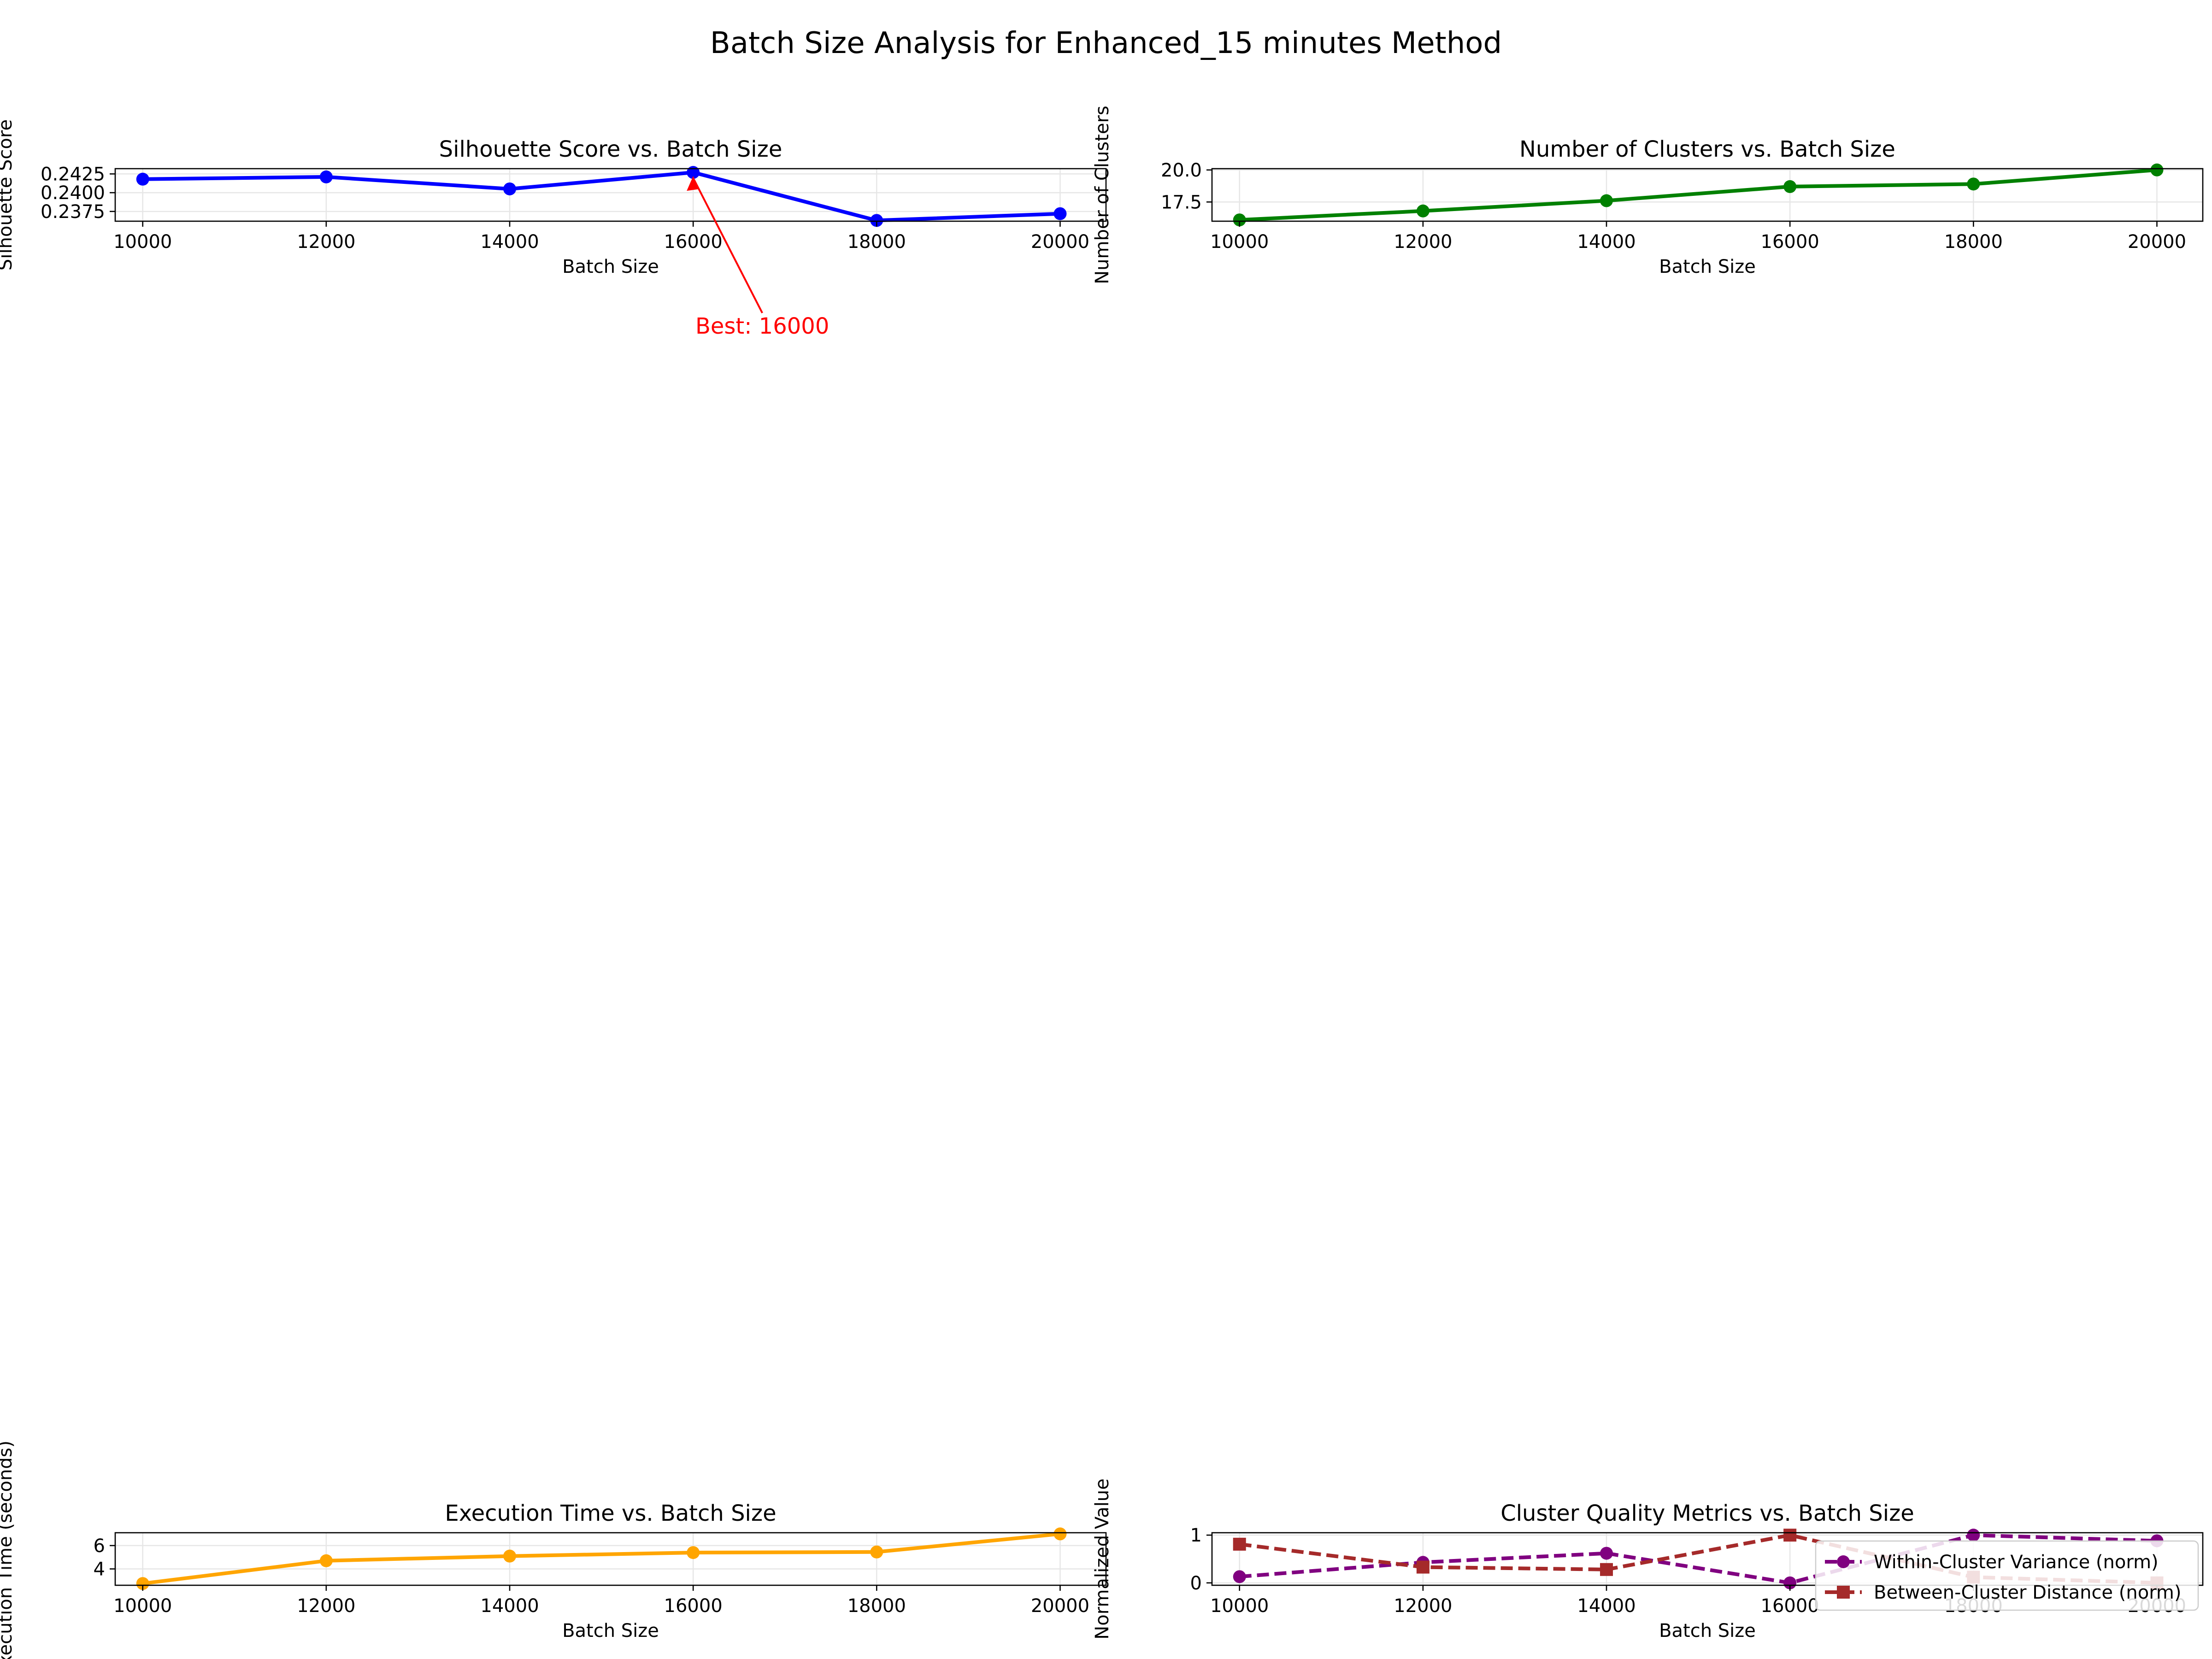 The height and width of the screenshot is (1659, 2212). Describe the element at coordinates (1102, 1558) in the screenshot. I see `y-axis-label: Normalized Value` at that location.